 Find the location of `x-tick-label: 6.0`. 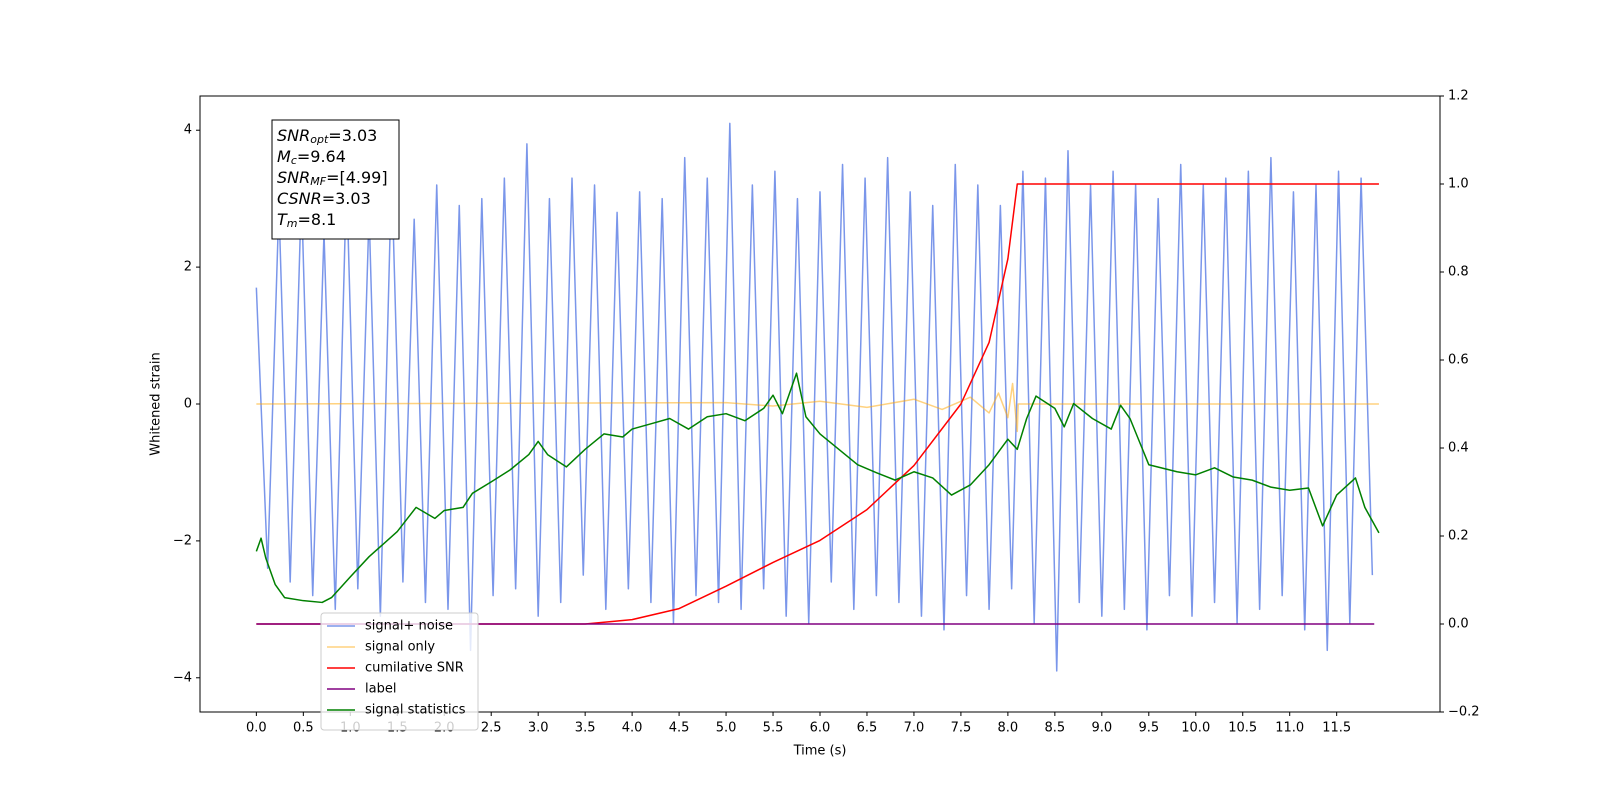

x-tick-label: 6.0 is located at coordinates (820, 728).